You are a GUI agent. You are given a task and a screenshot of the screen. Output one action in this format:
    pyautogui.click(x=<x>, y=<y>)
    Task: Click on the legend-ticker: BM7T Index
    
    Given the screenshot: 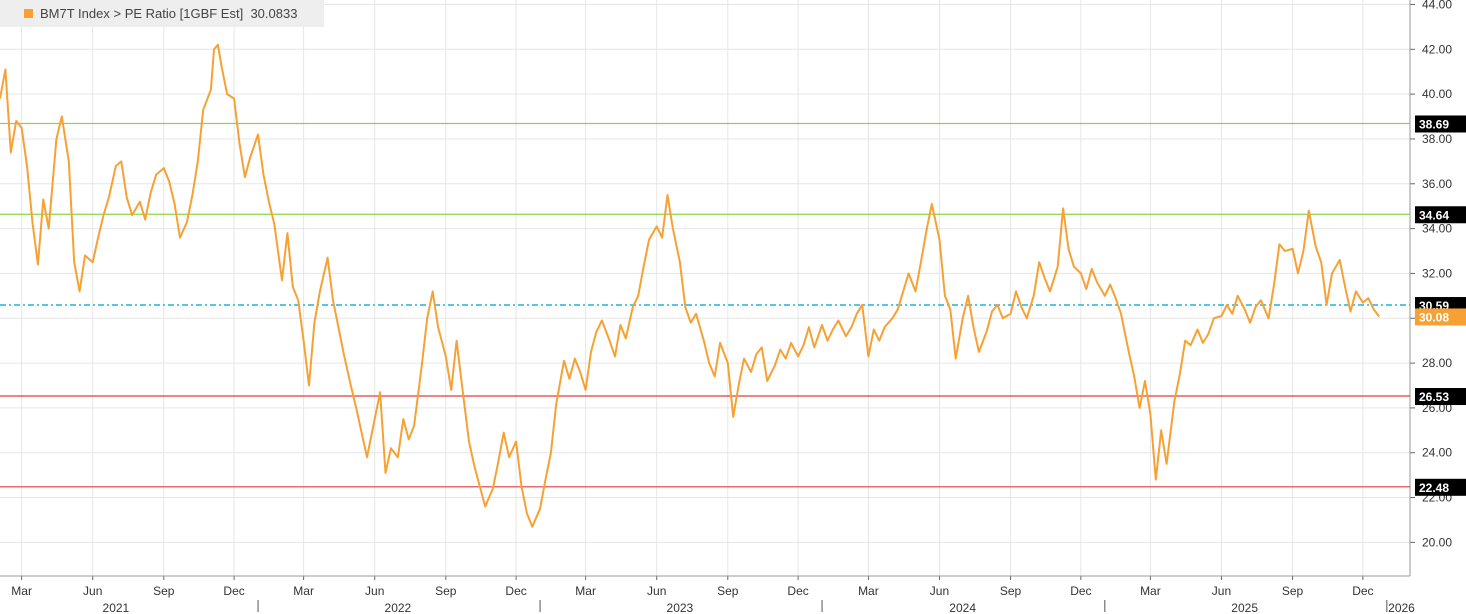 What is the action you would take?
    pyautogui.click(x=75, y=13)
    